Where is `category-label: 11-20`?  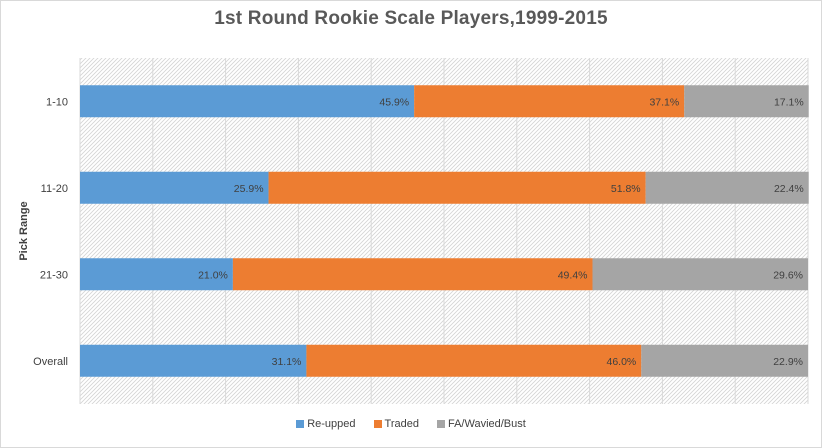
category-label: 11-20 is located at coordinates (54, 189).